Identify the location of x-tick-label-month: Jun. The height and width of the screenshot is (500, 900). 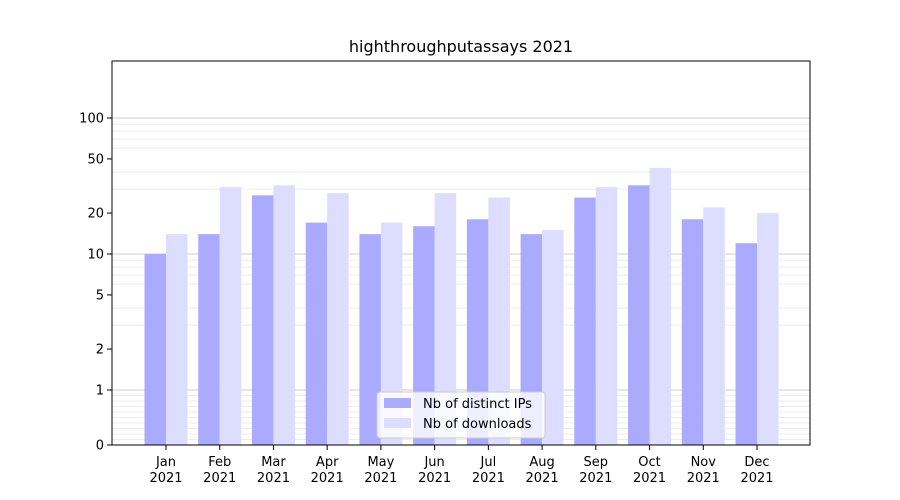
(433, 462).